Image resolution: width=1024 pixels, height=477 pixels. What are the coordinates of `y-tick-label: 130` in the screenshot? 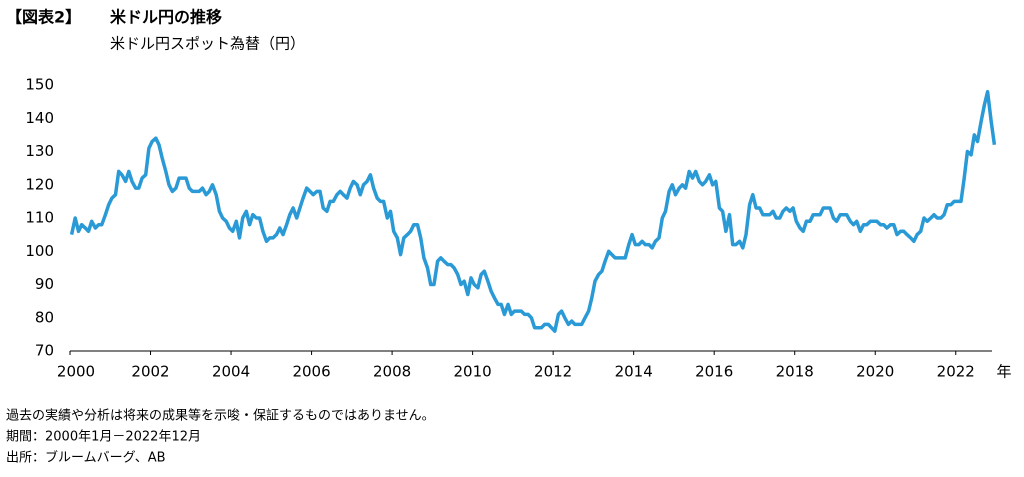 It's located at (39, 151).